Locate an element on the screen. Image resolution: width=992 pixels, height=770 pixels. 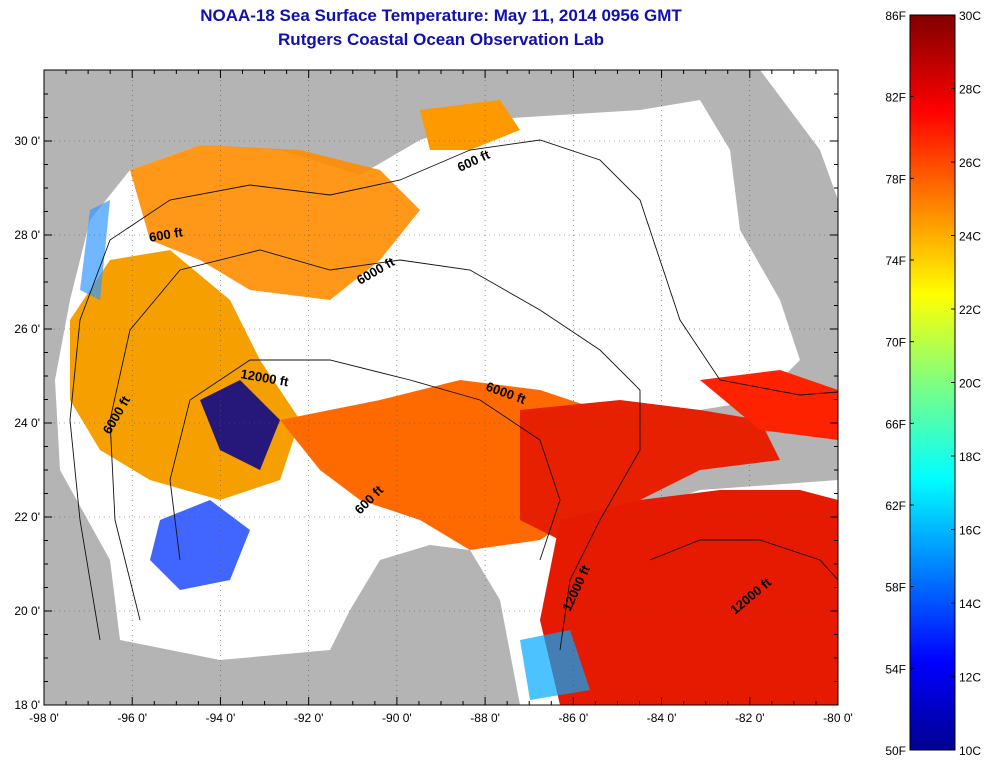
celsius-label: 30C is located at coordinates (970, 16).